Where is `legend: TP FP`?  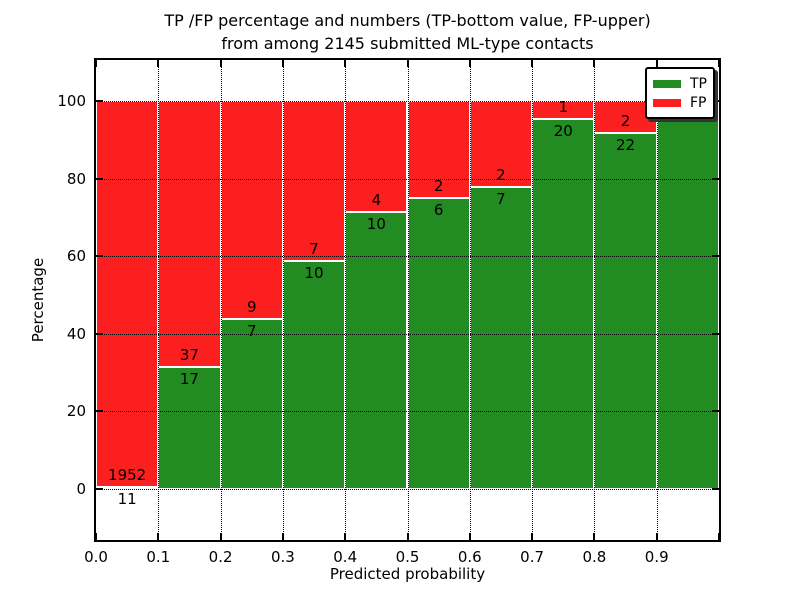
legend: TP FP is located at coordinates (680, 93).